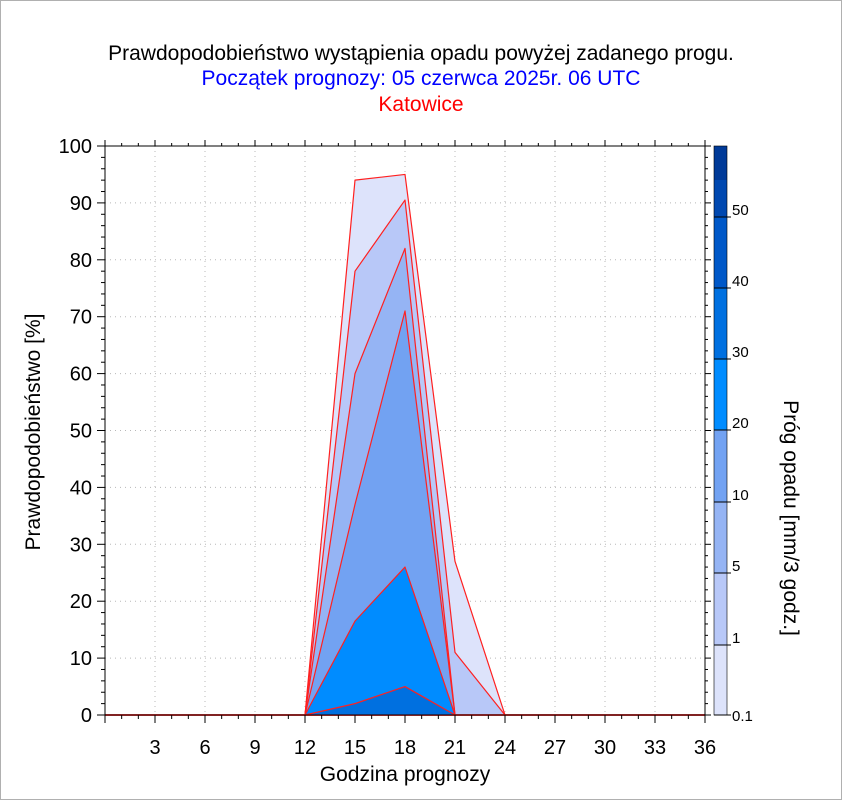 This screenshot has width=842, height=800. I want to click on y-tick-label: 10, so click(81, 659).